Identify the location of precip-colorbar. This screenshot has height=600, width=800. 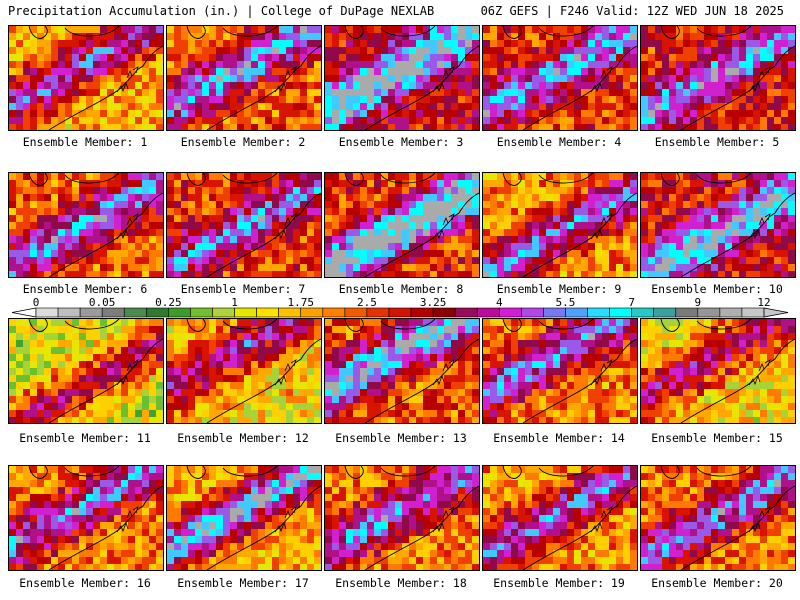
(400, 312).